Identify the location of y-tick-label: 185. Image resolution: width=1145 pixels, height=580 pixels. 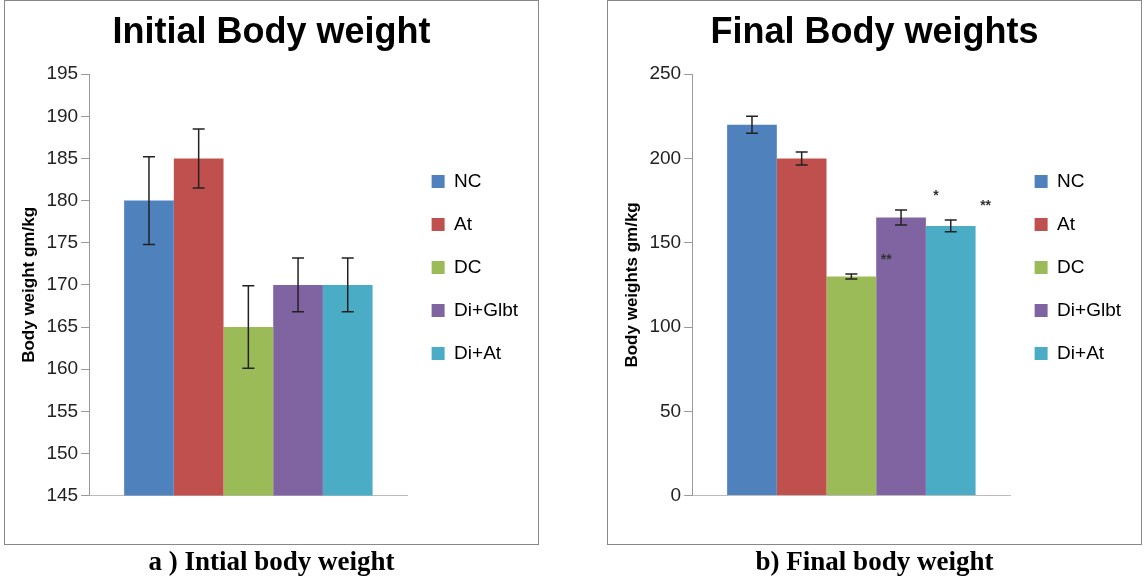
(62, 157).